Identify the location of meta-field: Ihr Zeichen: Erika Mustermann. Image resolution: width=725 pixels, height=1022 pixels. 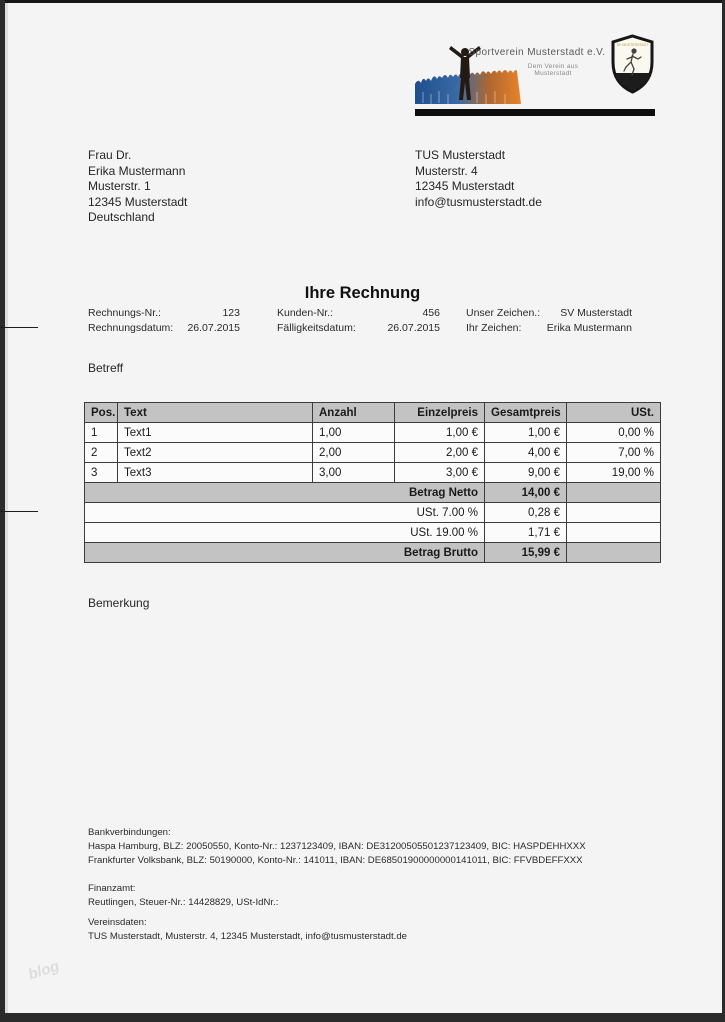
(549, 328).